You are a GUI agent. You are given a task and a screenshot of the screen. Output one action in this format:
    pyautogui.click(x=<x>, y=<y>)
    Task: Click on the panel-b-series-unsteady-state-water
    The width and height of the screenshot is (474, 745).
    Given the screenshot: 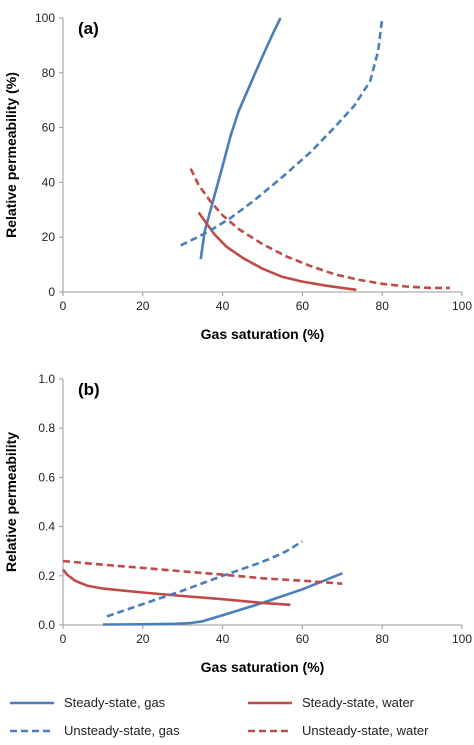 What is the action you would take?
    pyautogui.click(x=202, y=572)
    